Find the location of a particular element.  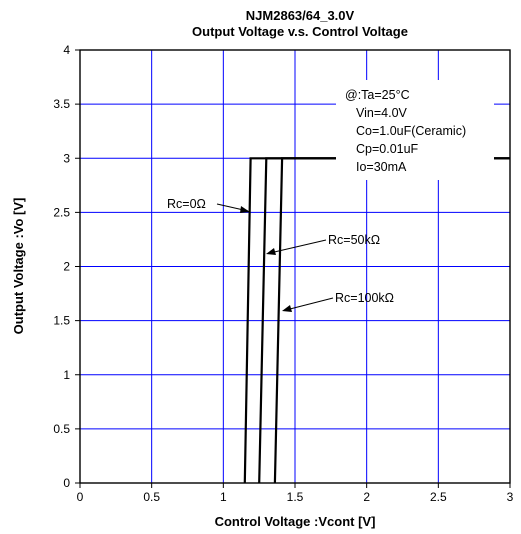

condition-vin: Vin=4.0V is located at coordinates (382, 113).